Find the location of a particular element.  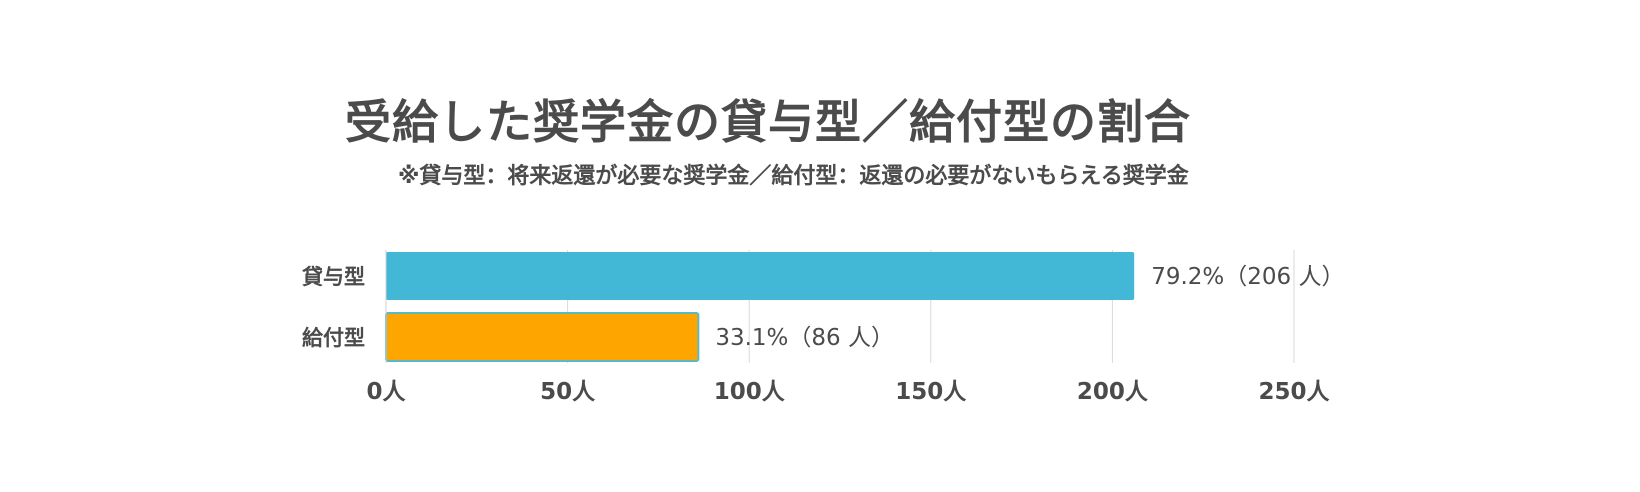

bar-loan is located at coordinates (760, 276).